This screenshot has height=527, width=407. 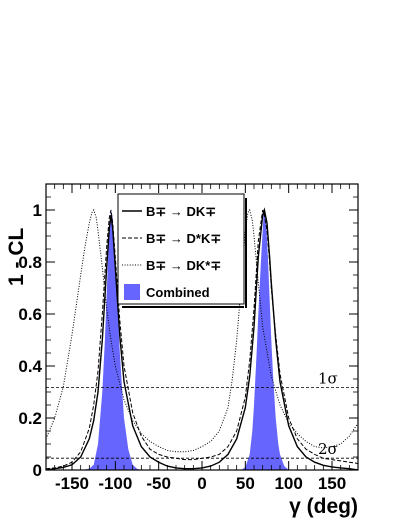 What do you see at coordinates (37, 210) in the screenshot?
I see `y-tick-label: 1` at bounding box center [37, 210].